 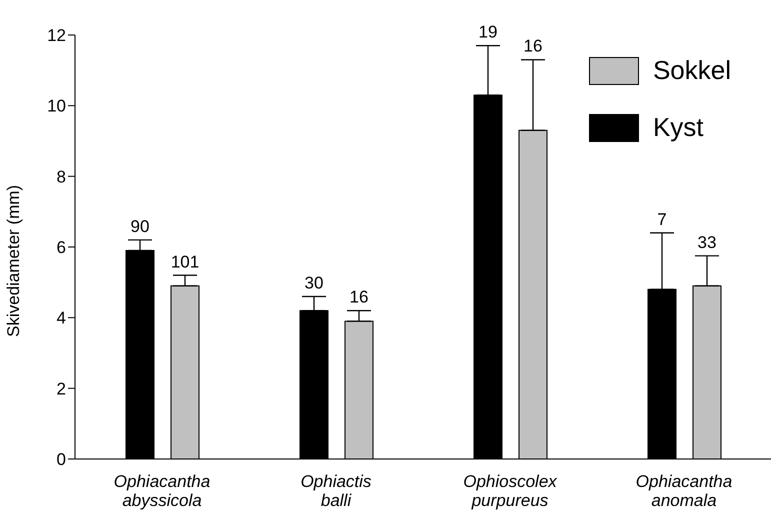 What do you see at coordinates (162, 491) in the screenshot?
I see `x-tick-label: Ophiacantha abyssicola` at bounding box center [162, 491].